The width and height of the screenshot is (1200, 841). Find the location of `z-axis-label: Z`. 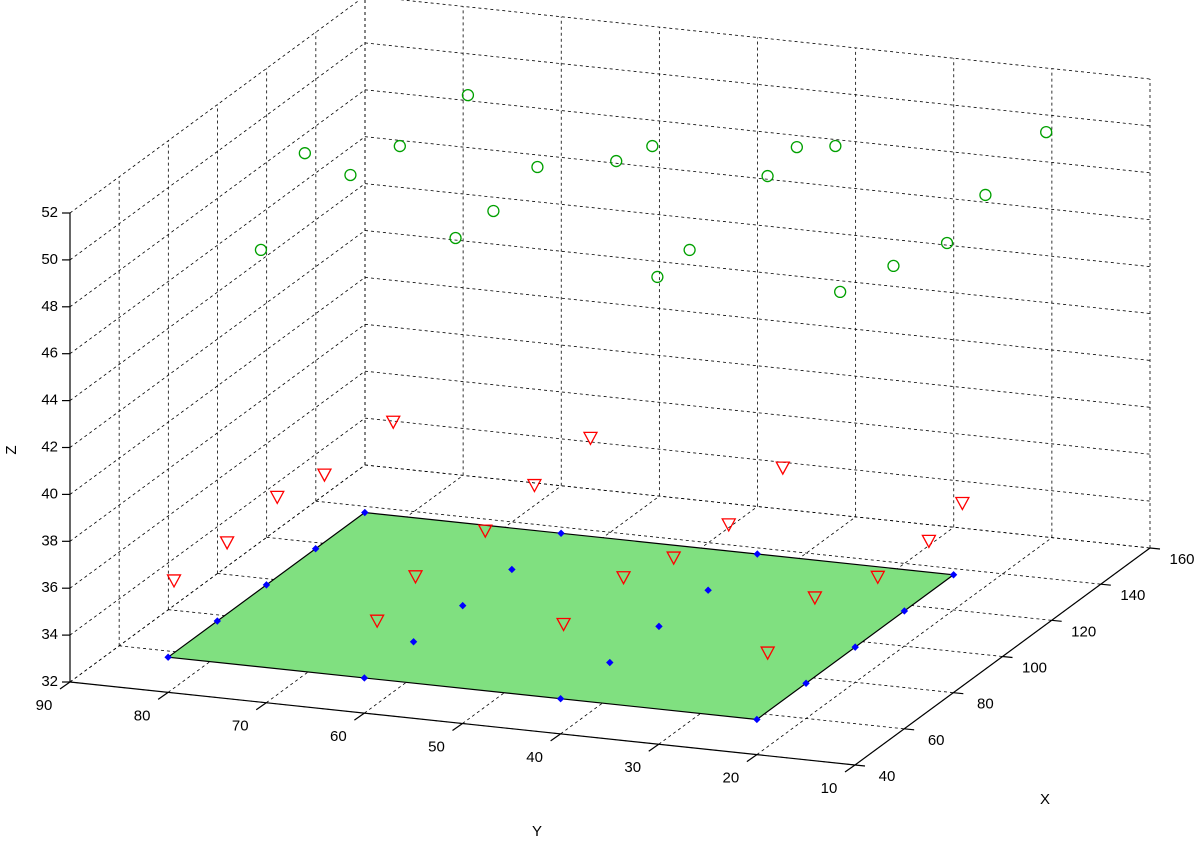

z-axis-label: Z is located at coordinates (11, 449).